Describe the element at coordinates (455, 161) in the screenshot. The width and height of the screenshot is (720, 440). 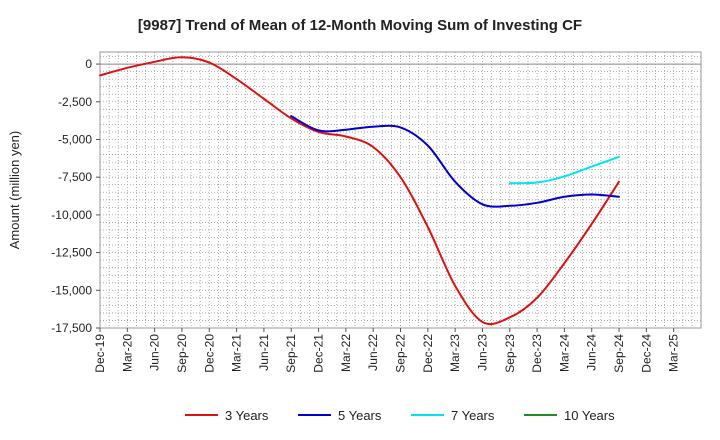
I see `series-line-5-years` at that location.